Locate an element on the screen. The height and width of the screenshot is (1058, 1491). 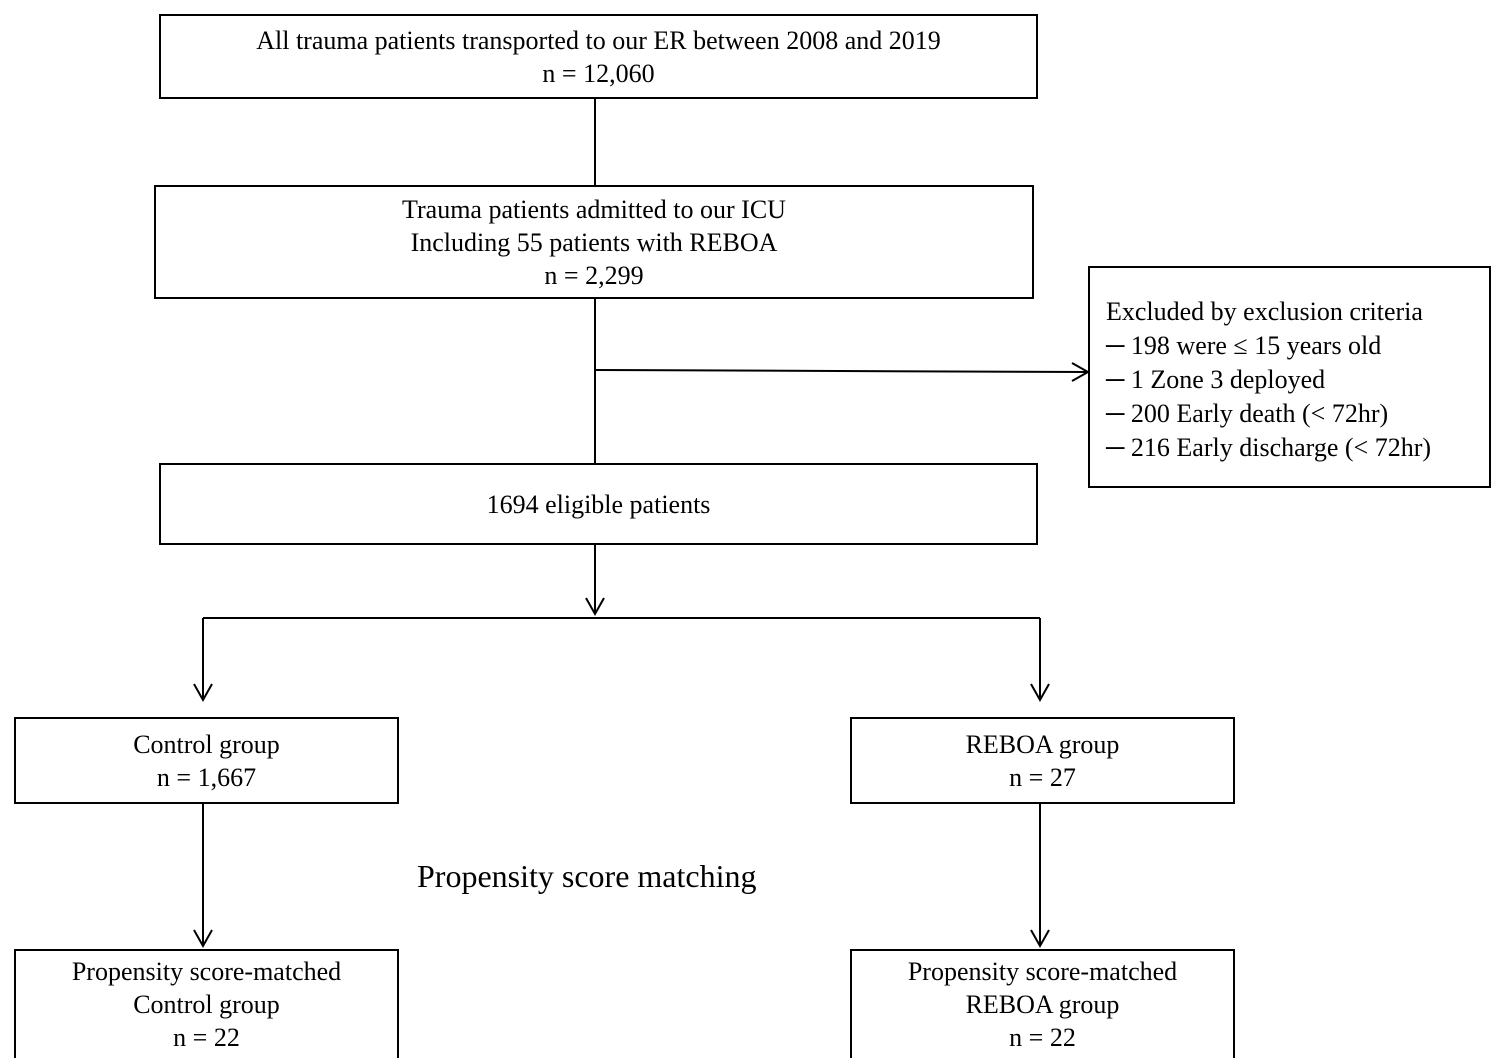
icu-title: Trauma patients admitted to our ICU is located at coordinates (594, 209).